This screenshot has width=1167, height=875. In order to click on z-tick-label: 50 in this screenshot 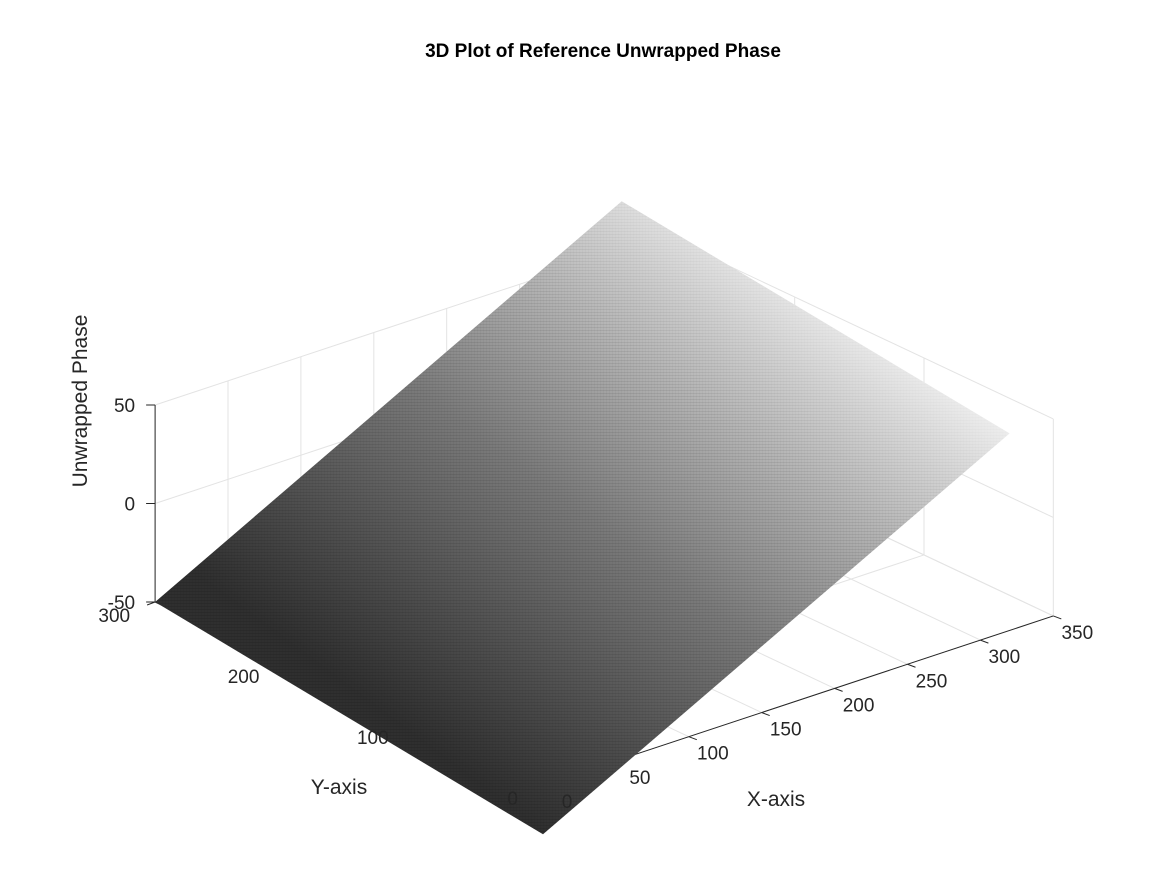, I will do `click(124, 406)`.